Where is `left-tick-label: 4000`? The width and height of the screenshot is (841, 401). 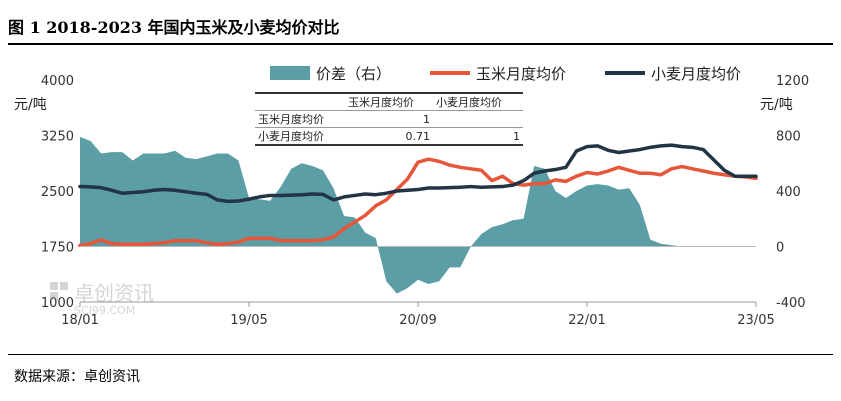 left-tick-label: 4000 is located at coordinates (57, 81).